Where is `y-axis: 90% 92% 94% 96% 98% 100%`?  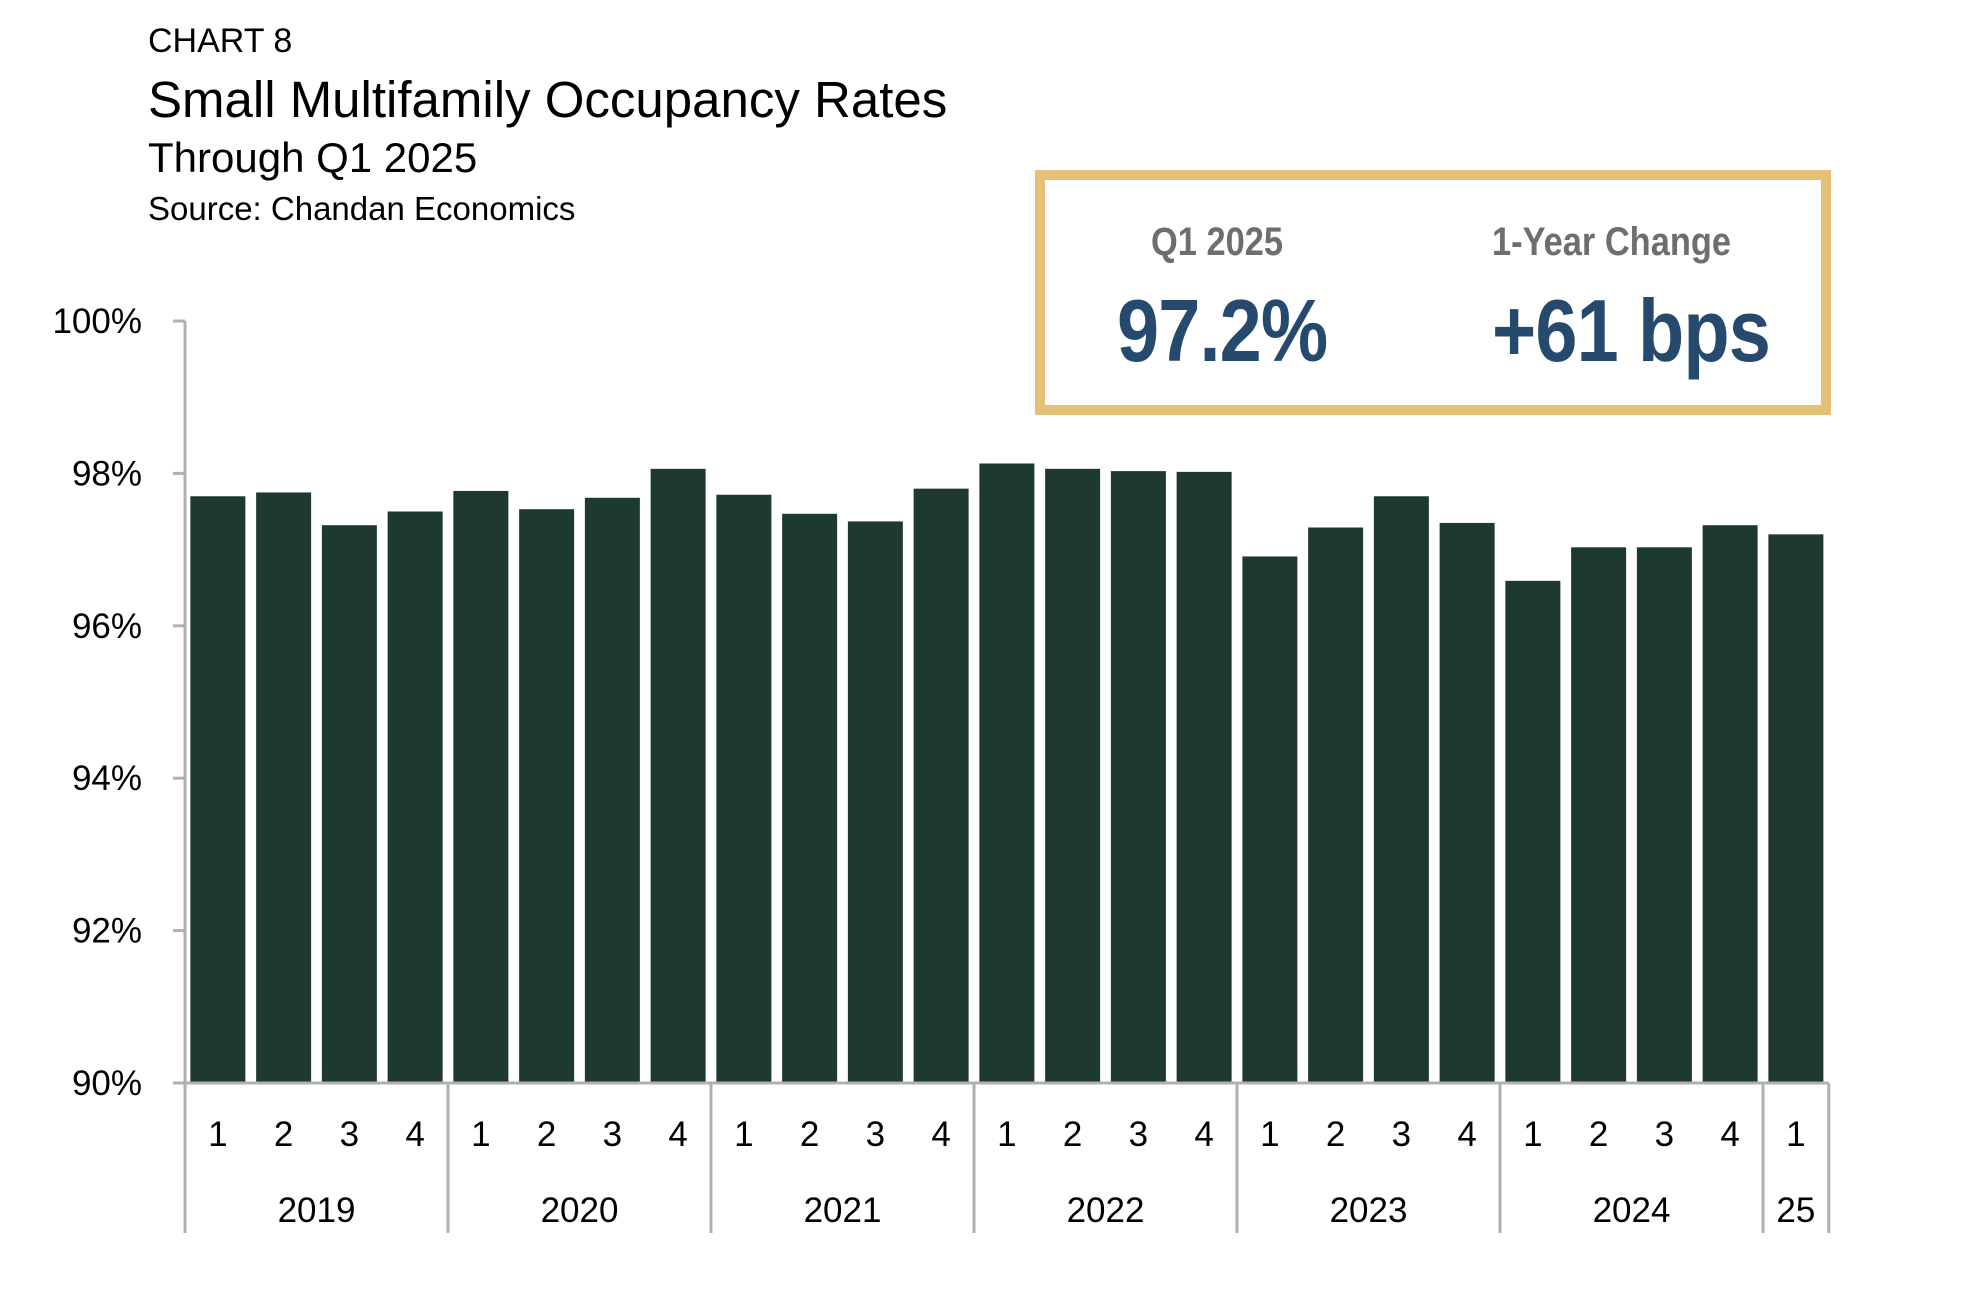 y-axis: 90% 92% 94% 96% 98% 100% is located at coordinates (119, 702).